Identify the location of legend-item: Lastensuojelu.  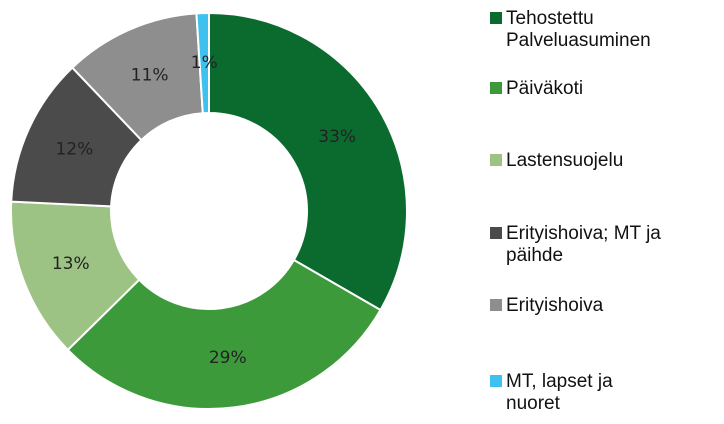
(580, 161).